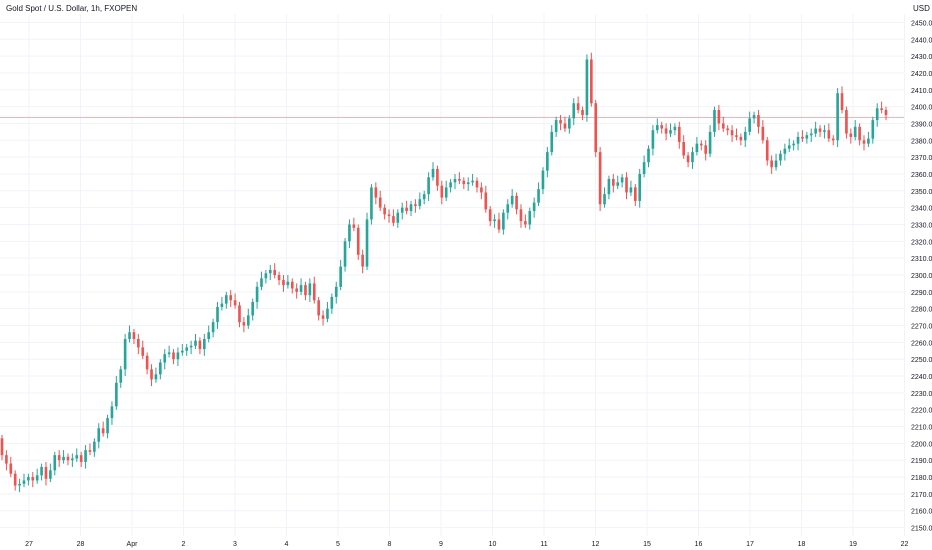  What do you see at coordinates (921, 8) in the screenshot?
I see `price-unit: USD` at bounding box center [921, 8].